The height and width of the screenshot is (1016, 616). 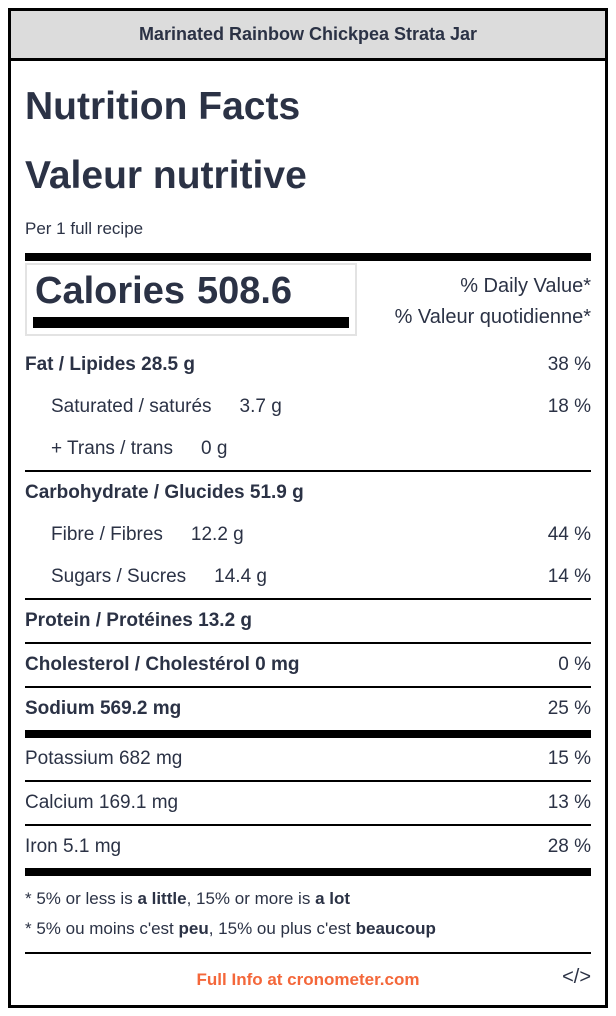 What do you see at coordinates (107, 534) in the screenshot?
I see `nutrient-name: Fibre / Fibres` at bounding box center [107, 534].